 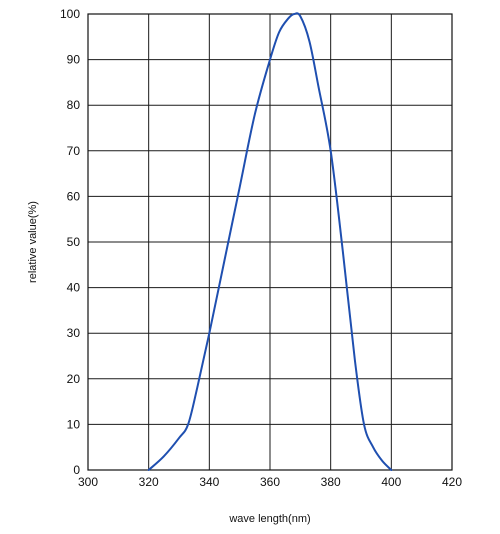 What do you see at coordinates (88, 482) in the screenshot?
I see `x-tick-label: 300` at bounding box center [88, 482].